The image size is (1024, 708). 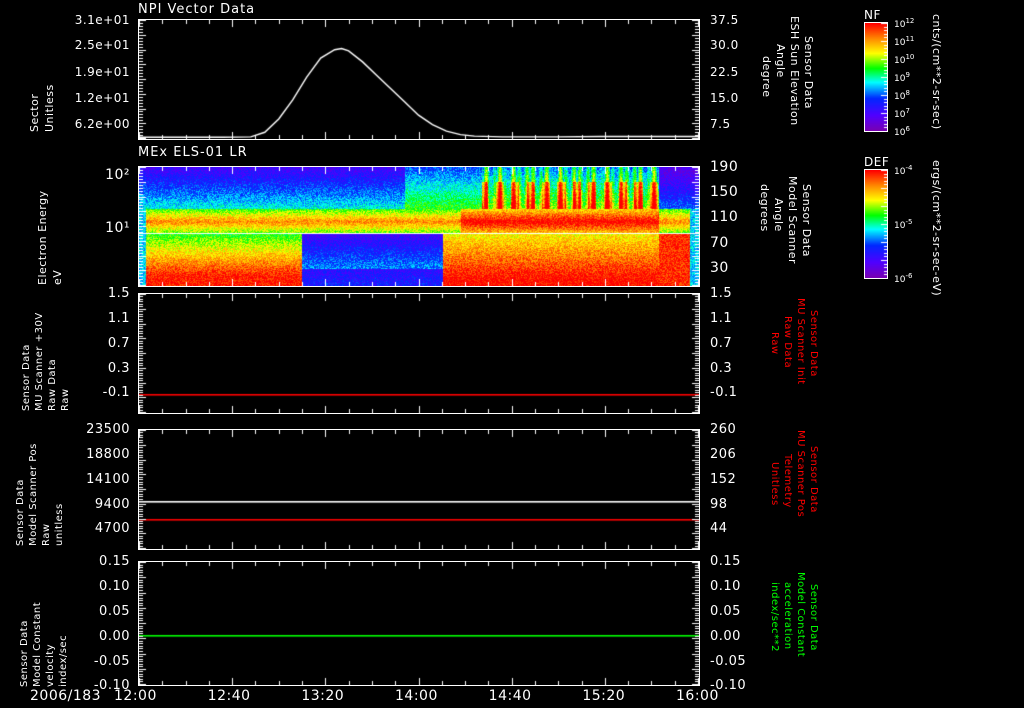 What do you see at coordinates (135, 696) in the screenshot?
I see `time-tick-label: 12:00` at bounding box center [135, 696].